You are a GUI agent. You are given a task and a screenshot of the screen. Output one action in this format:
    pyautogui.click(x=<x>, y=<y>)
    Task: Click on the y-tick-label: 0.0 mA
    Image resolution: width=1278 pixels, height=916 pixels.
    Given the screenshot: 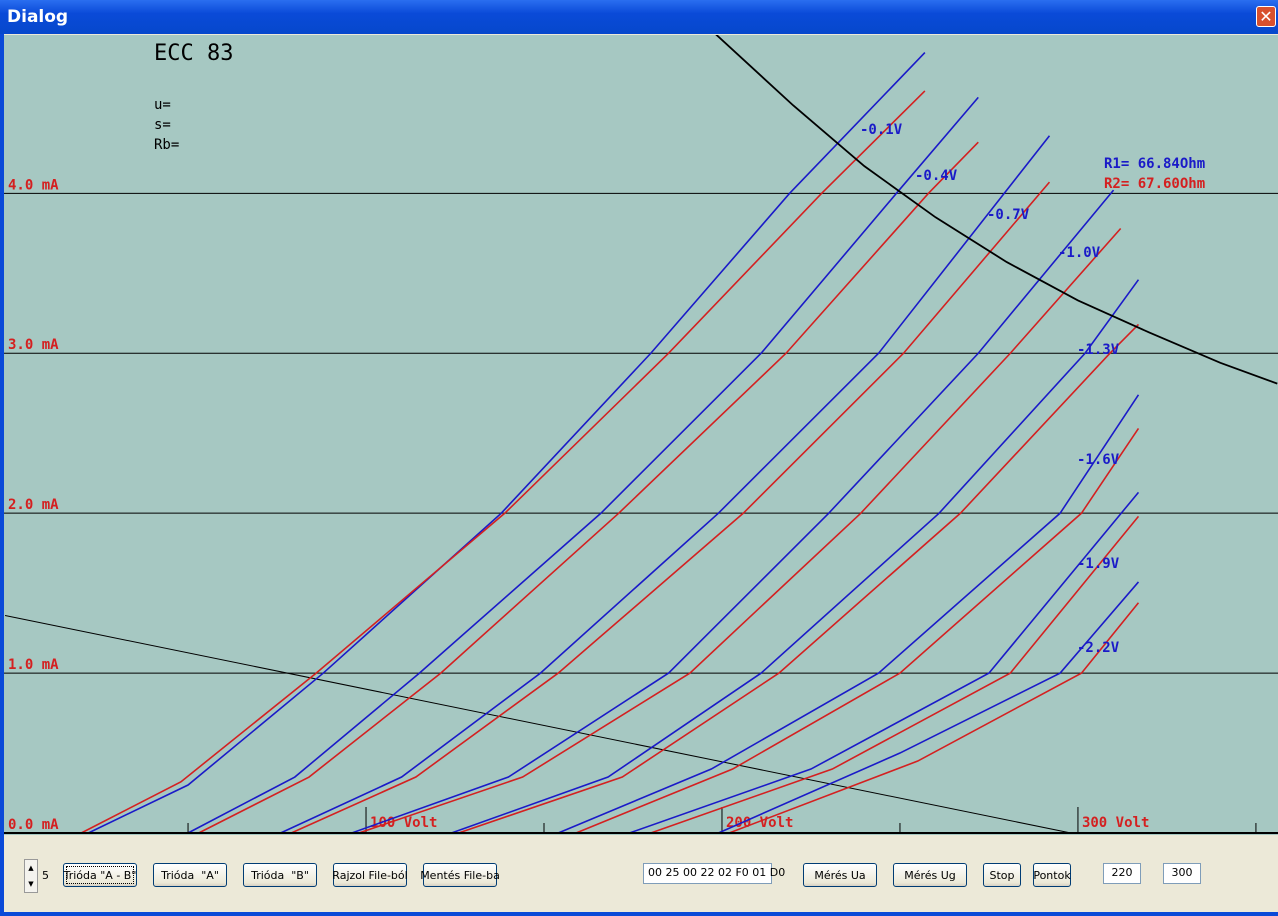 What is the action you would take?
    pyautogui.click(x=33, y=825)
    